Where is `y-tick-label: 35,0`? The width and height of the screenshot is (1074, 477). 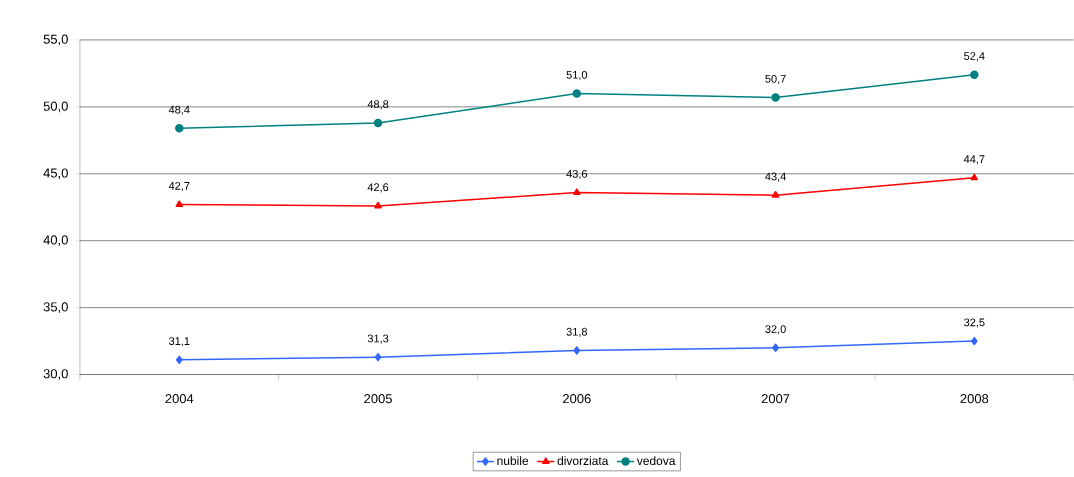 y-tick-label: 35,0 is located at coordinates (55, 307).